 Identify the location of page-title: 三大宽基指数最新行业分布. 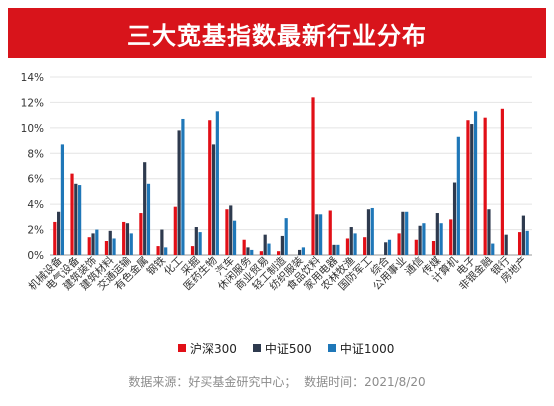
(277, 35).